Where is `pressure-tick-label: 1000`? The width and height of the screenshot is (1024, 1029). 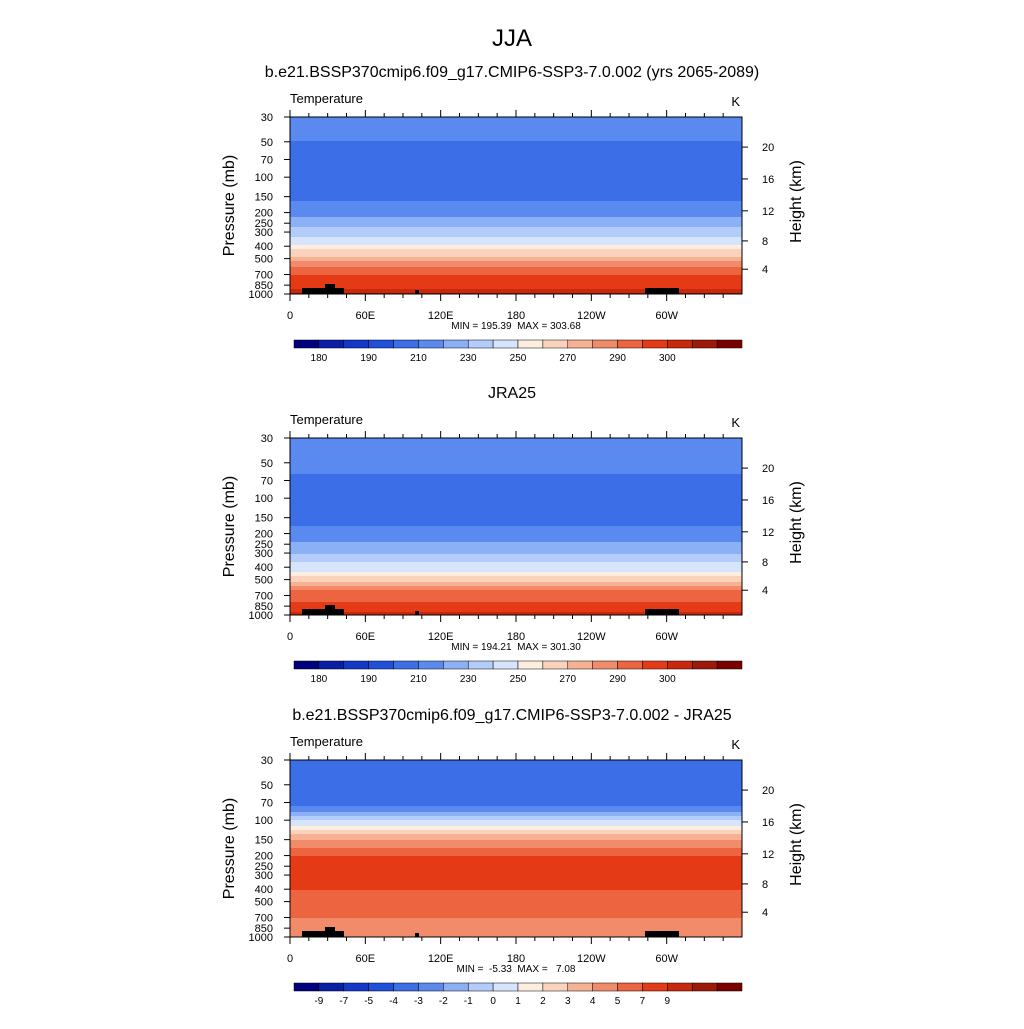
pressure-tick-label: 1000 is located at coordinates (261, 938).